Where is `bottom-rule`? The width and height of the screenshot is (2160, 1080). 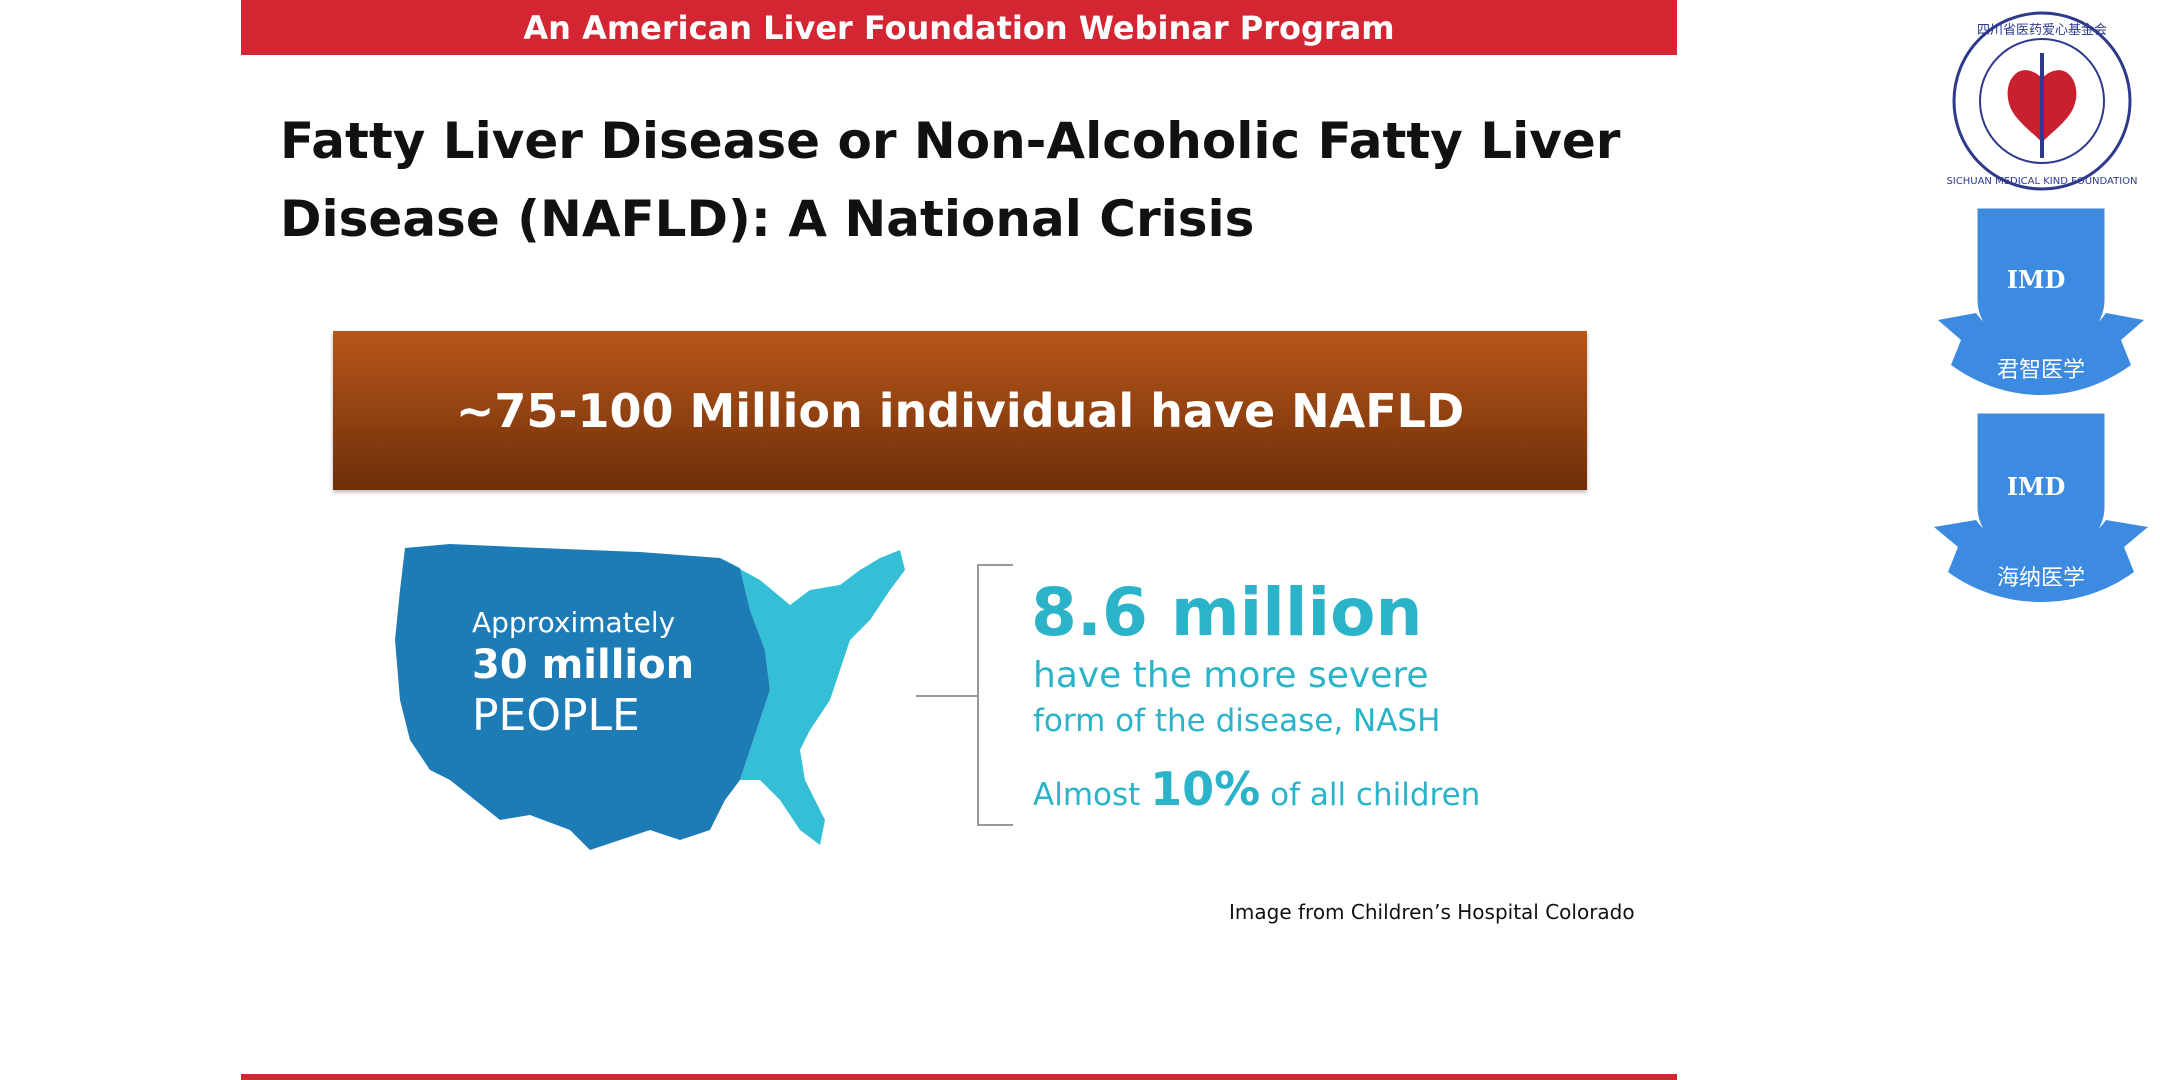 bottom-rule is located at coordinates (959, 1077).